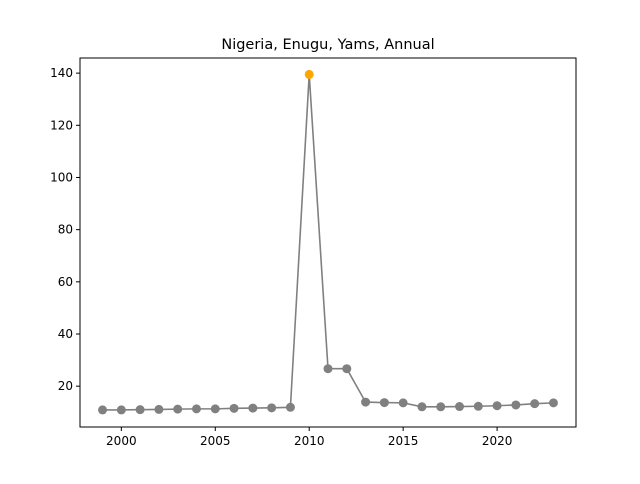 The image size is (640, 484). What do you see at coordinates (327, 45) in the screenshot?
I see `chart-title: Nigeria, Enugu, Yams, Annual` at bounding box center [327, 45].